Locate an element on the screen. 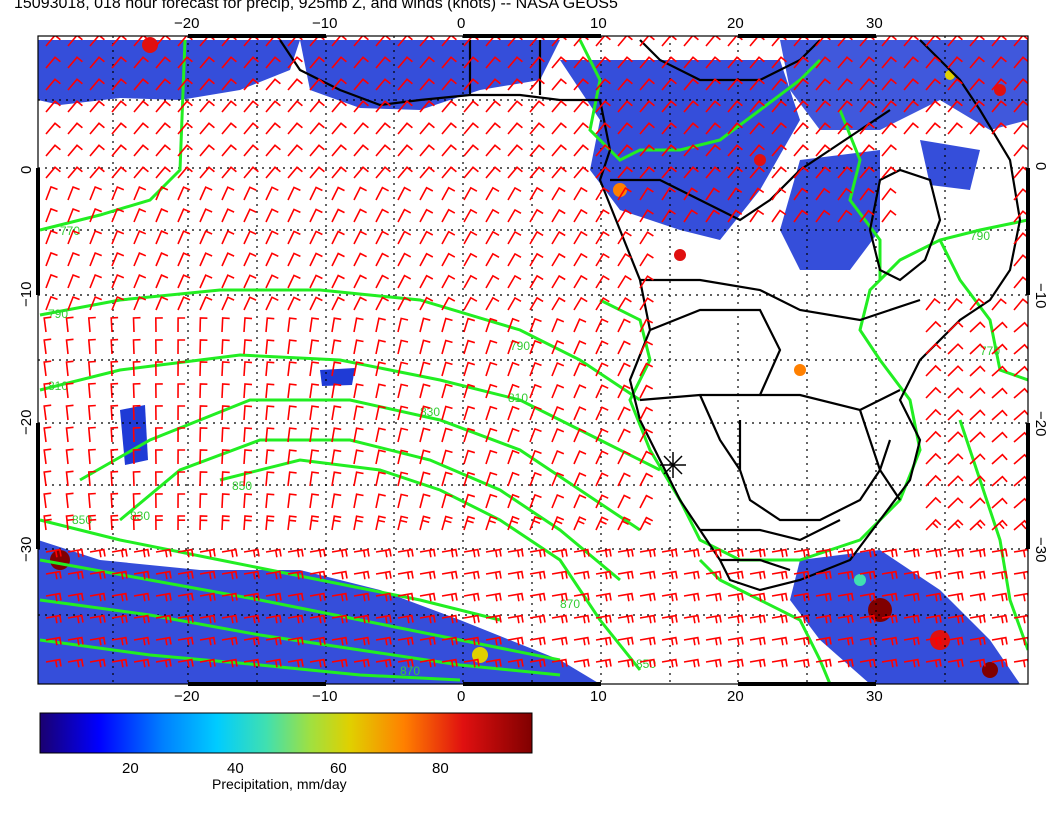 The image size is (1056, 816). svg-text: 810 is located at coordinates (58, 386).